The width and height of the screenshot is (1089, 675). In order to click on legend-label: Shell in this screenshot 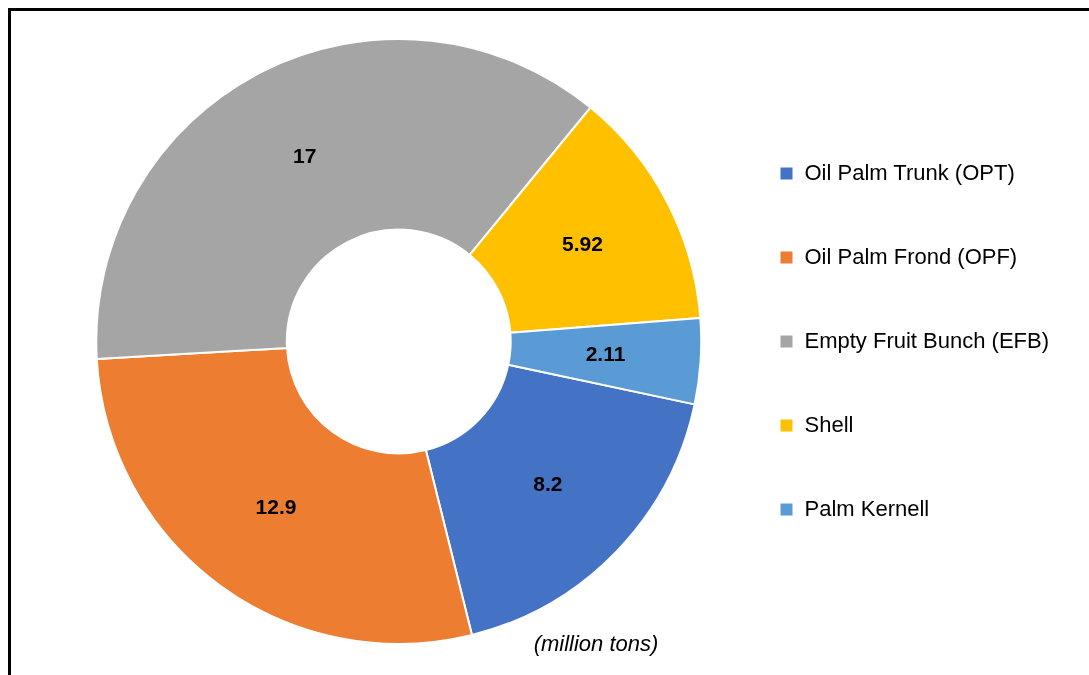, I will do `click(829, 424)`.